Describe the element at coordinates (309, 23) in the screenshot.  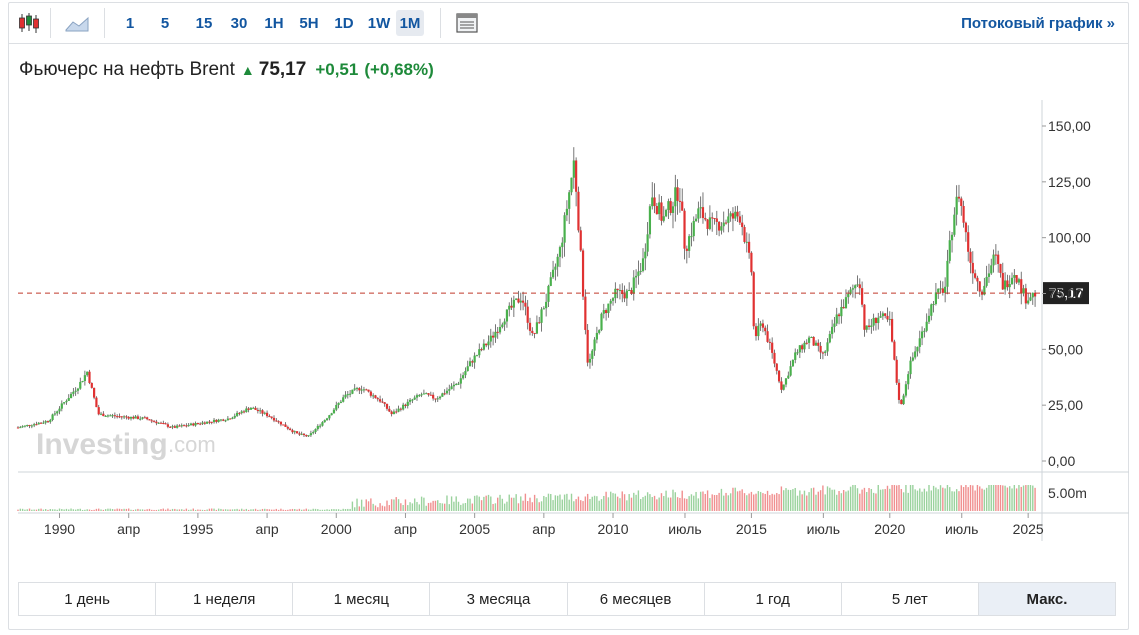
I see `interval-button-5h: 5H` at that location.